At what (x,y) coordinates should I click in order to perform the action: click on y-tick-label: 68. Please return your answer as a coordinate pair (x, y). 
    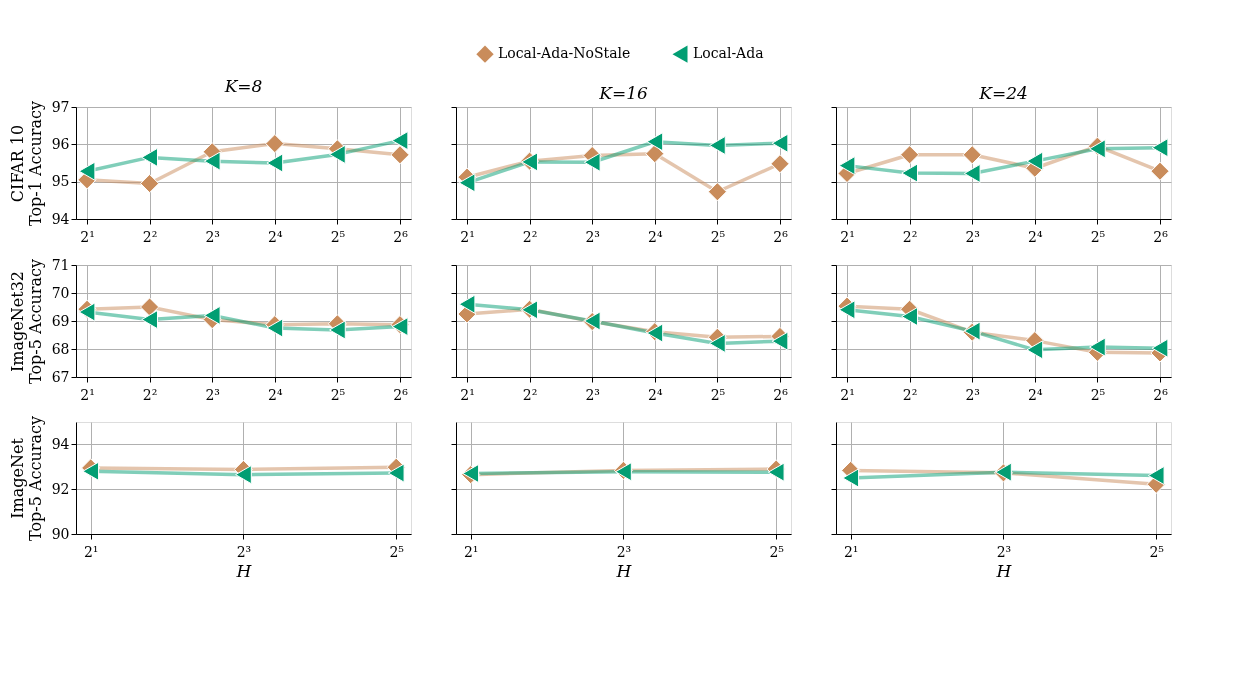
    Looking at the image, I should click on (60, 348).